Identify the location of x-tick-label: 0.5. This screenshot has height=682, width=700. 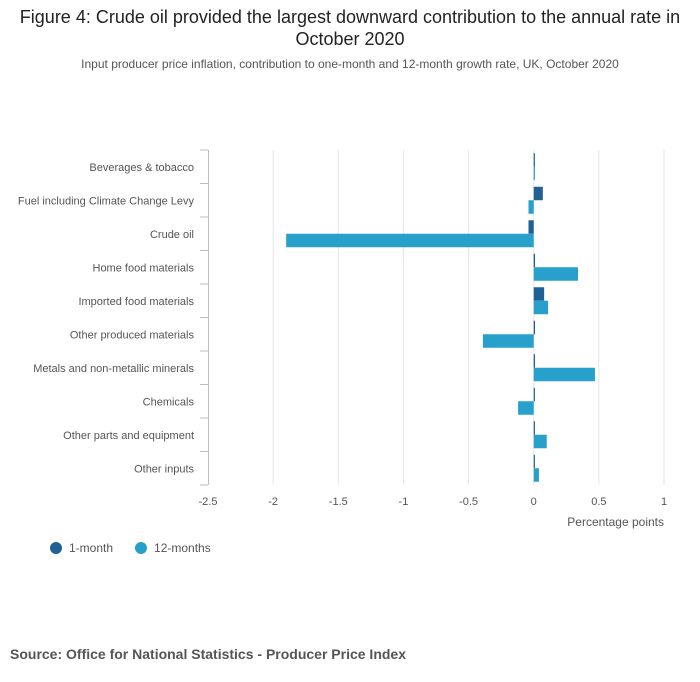
(598, 502).